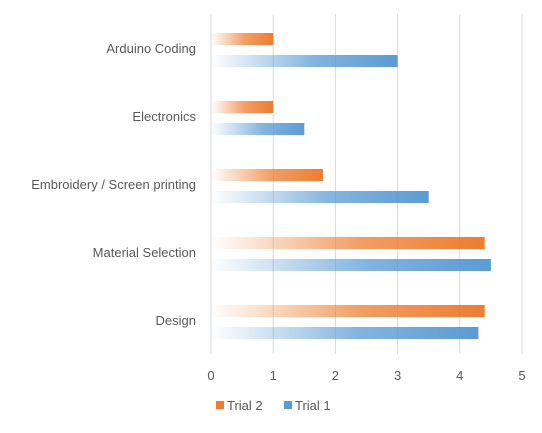 The image size is (542, 433). I want to click on category-label: Arduino Coding, so click(151, 48).